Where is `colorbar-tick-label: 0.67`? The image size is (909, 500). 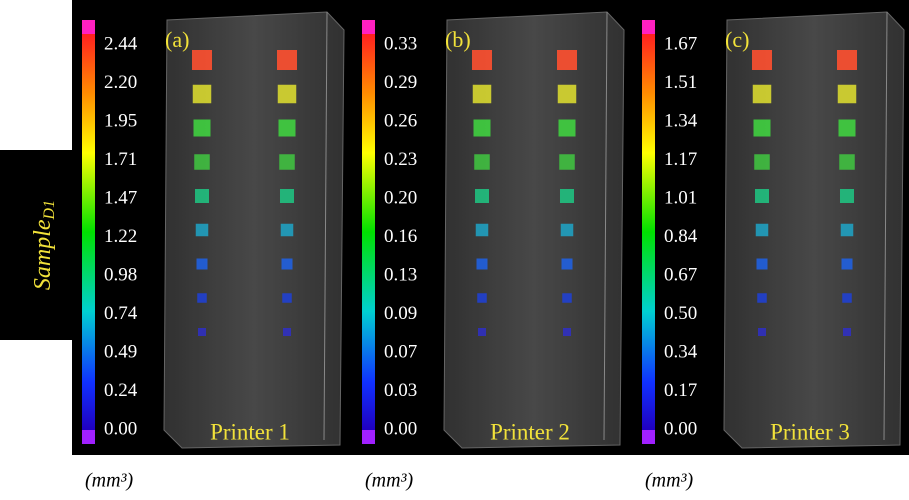 colorbar-tick-label: 0.67 is located at coordinates (680, 274).